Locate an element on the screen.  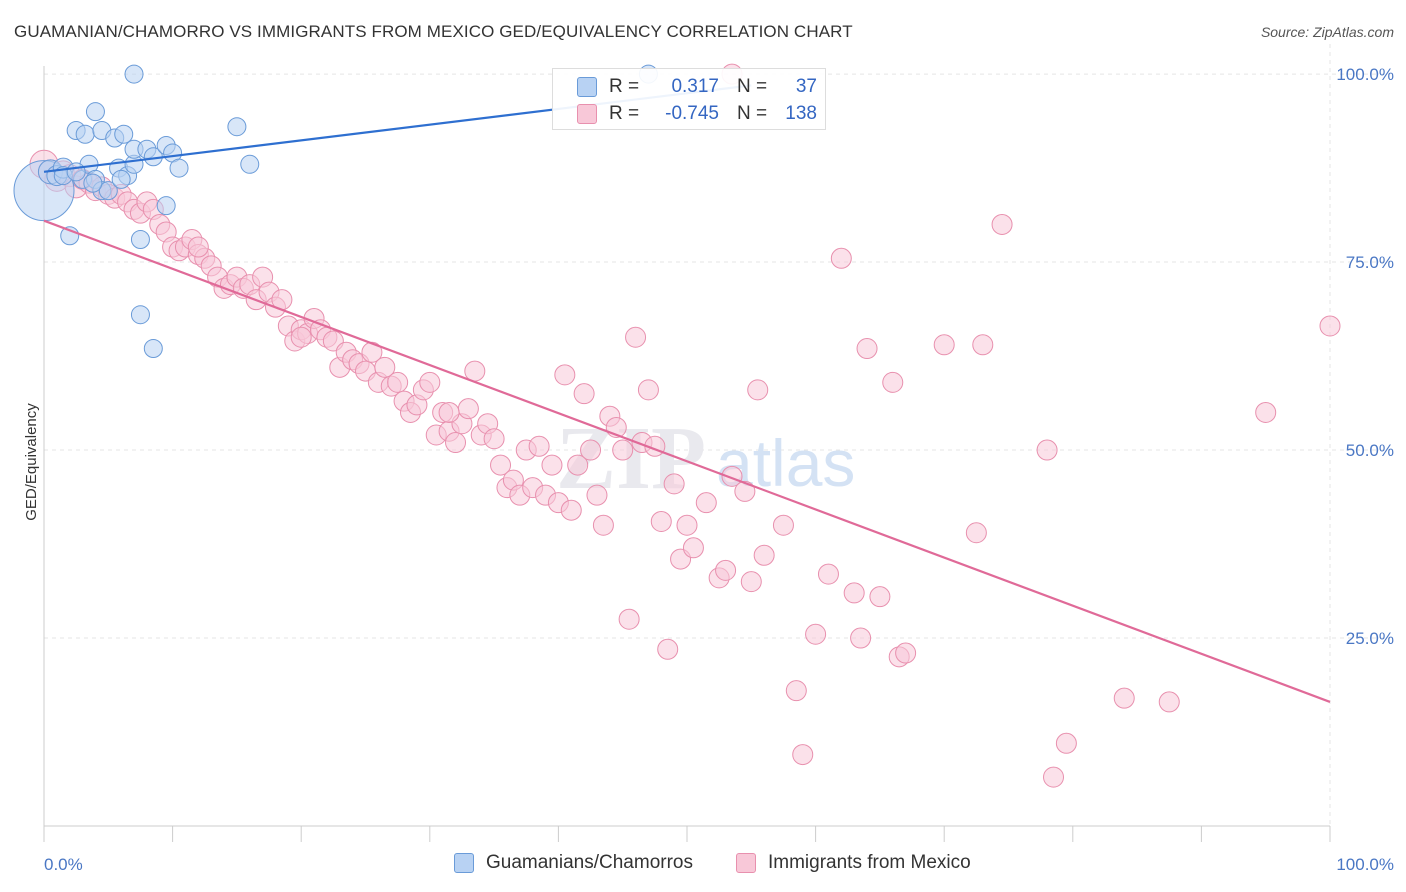
source-label: Source: ZipAtlas.com is located at coordinates (1327, 32).